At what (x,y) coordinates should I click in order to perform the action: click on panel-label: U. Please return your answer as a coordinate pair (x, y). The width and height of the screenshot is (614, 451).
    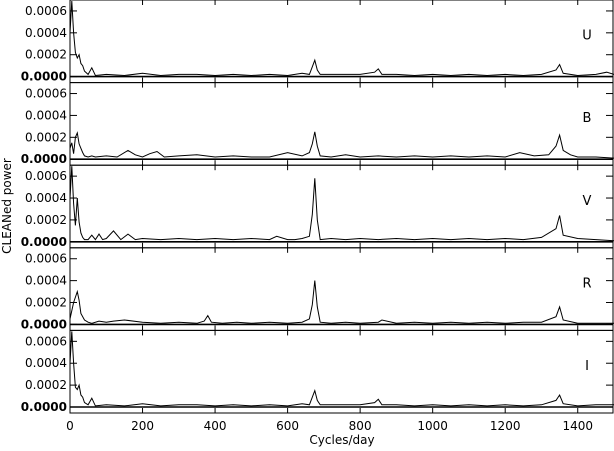
    Looking at the image, I should click on (587, 36).